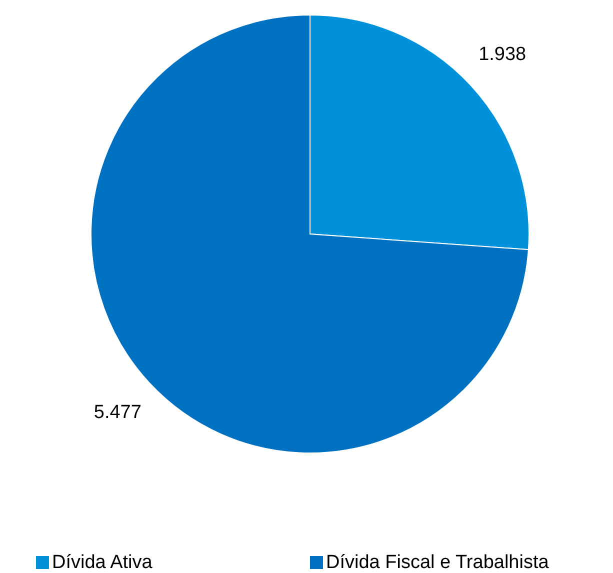 The height and width of the screenshot is (573, 613). Describe the element at coordinates (118, 413) in the screenshot. I see `data-label: 5.477` at that location.